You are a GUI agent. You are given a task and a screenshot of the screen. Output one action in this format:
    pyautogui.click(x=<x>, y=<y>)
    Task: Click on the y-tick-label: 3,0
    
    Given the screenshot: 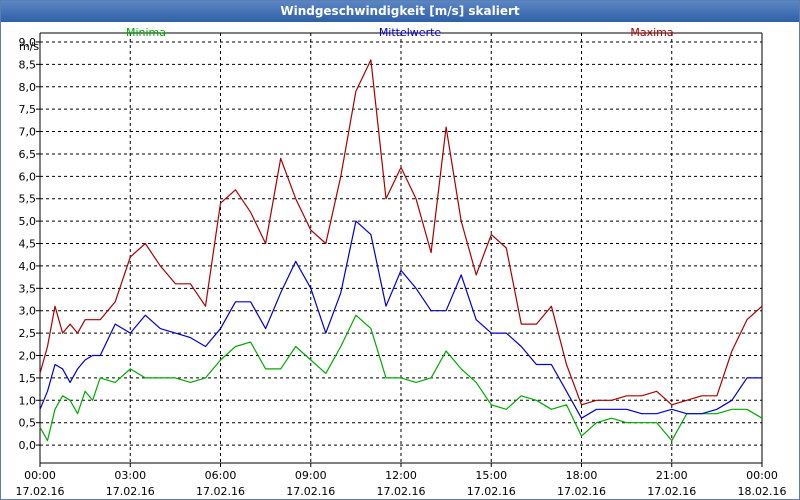 What is the action you would take?
    pyautogui.click(x=28, y=311)
    